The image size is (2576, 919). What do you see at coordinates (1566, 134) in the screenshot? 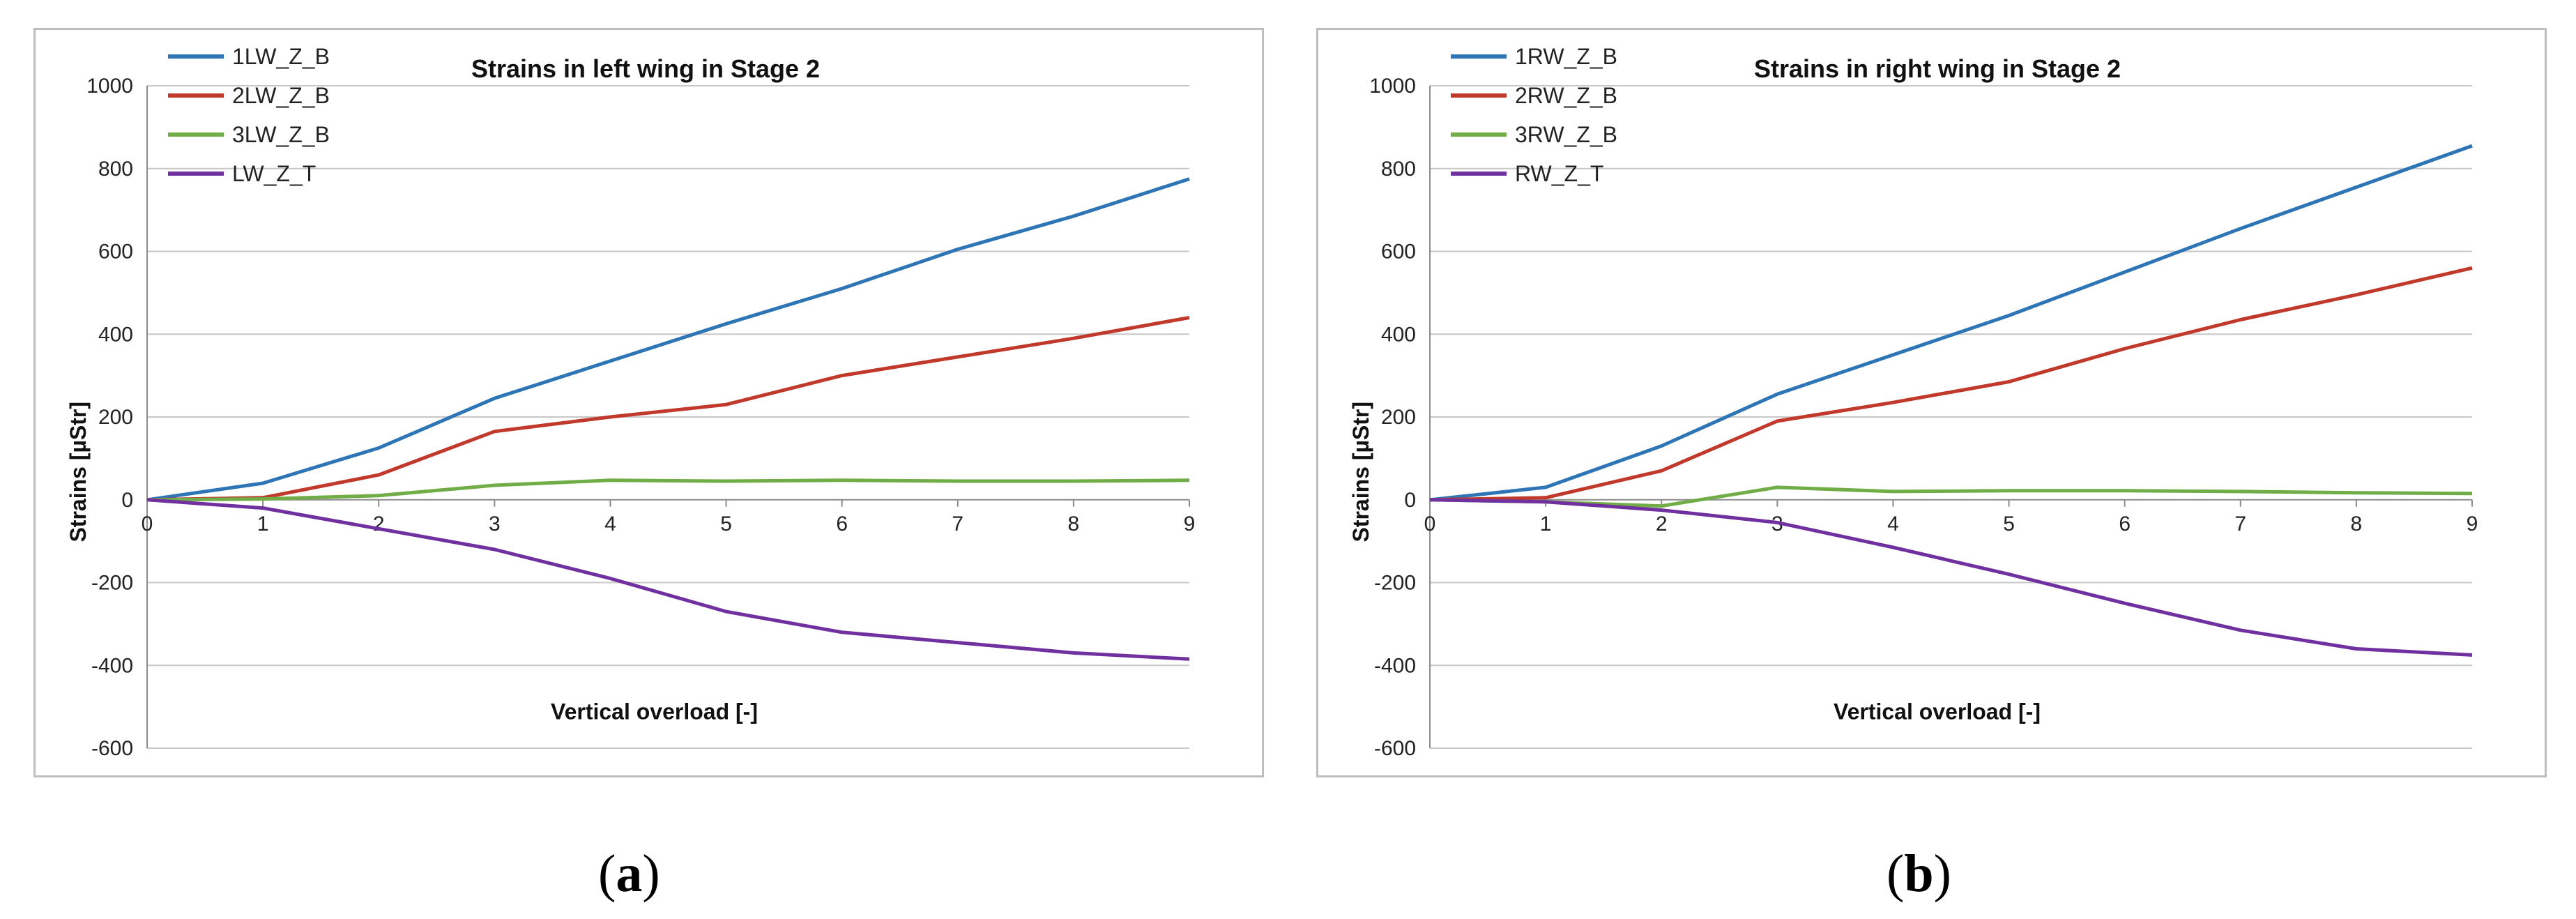
I see `legend-label-3RW_Z_B: 3RW_Z_B` at bounding box center [1566, 134].